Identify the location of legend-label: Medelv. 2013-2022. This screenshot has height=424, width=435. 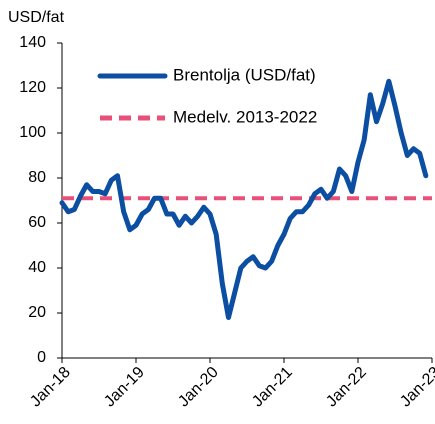
(245, 116).